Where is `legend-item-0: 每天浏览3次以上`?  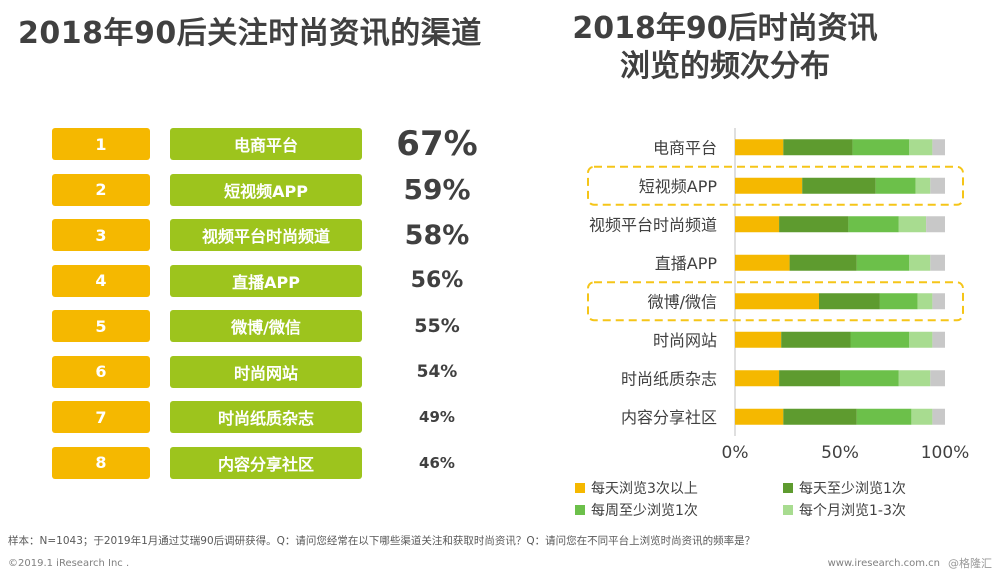
legend-item-0: 每天浏览3次以上 is located at coordinates (636, 488).